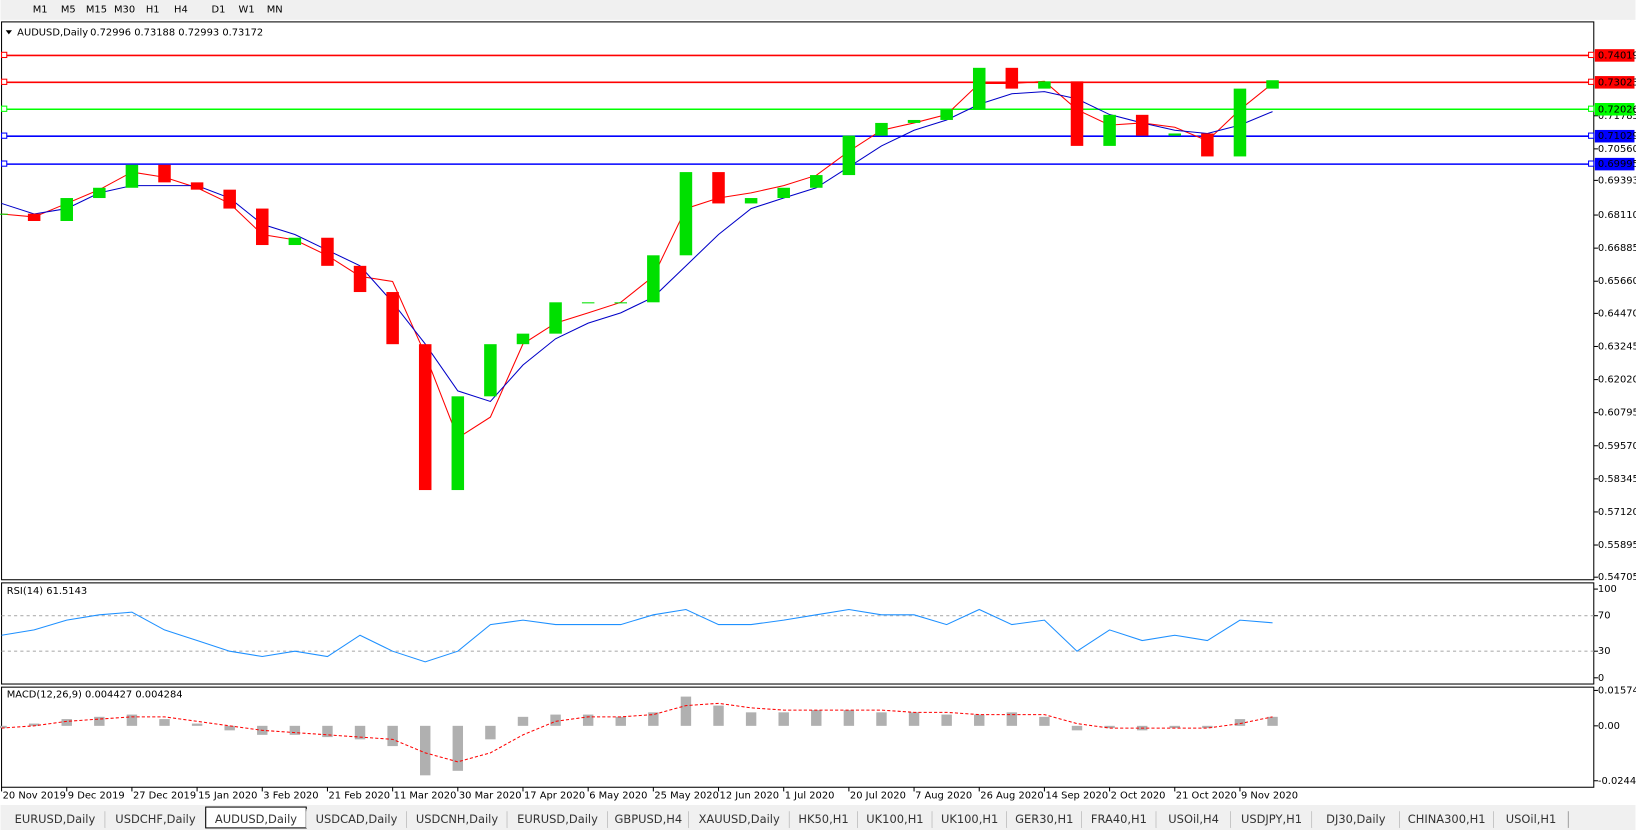  Describe the element at coordinates (1617, 479) in the screenshot. I see `y-tick-label: 0.58345` at that location.